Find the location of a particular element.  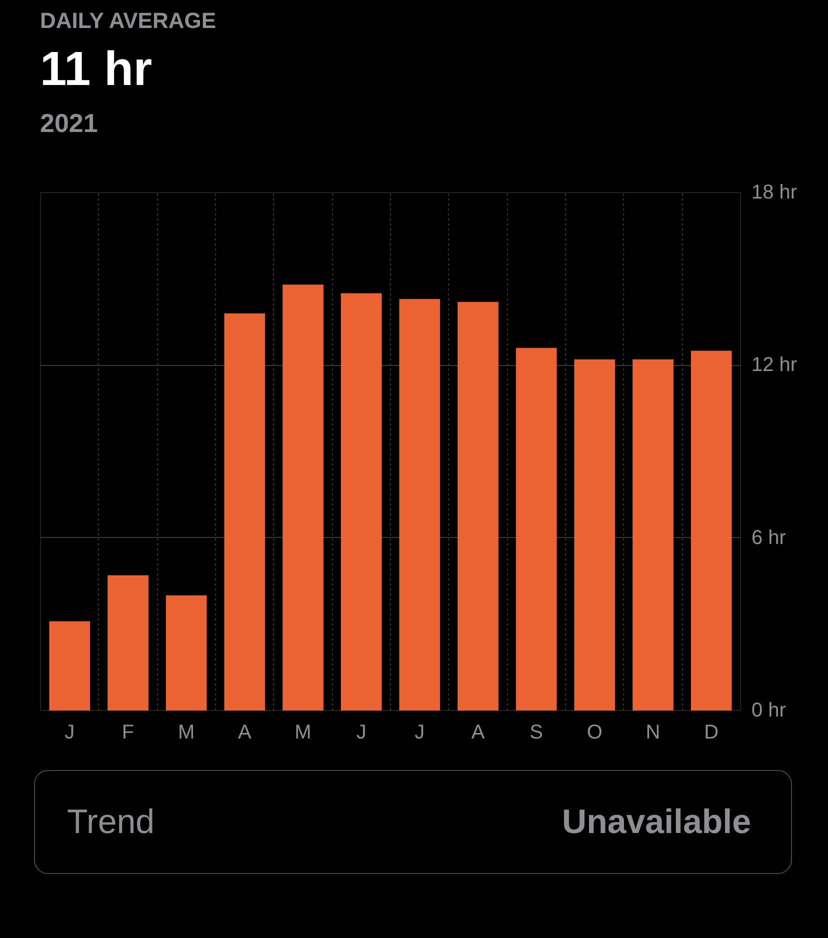

x-tick-label: O is located at coordinates (594, 733).